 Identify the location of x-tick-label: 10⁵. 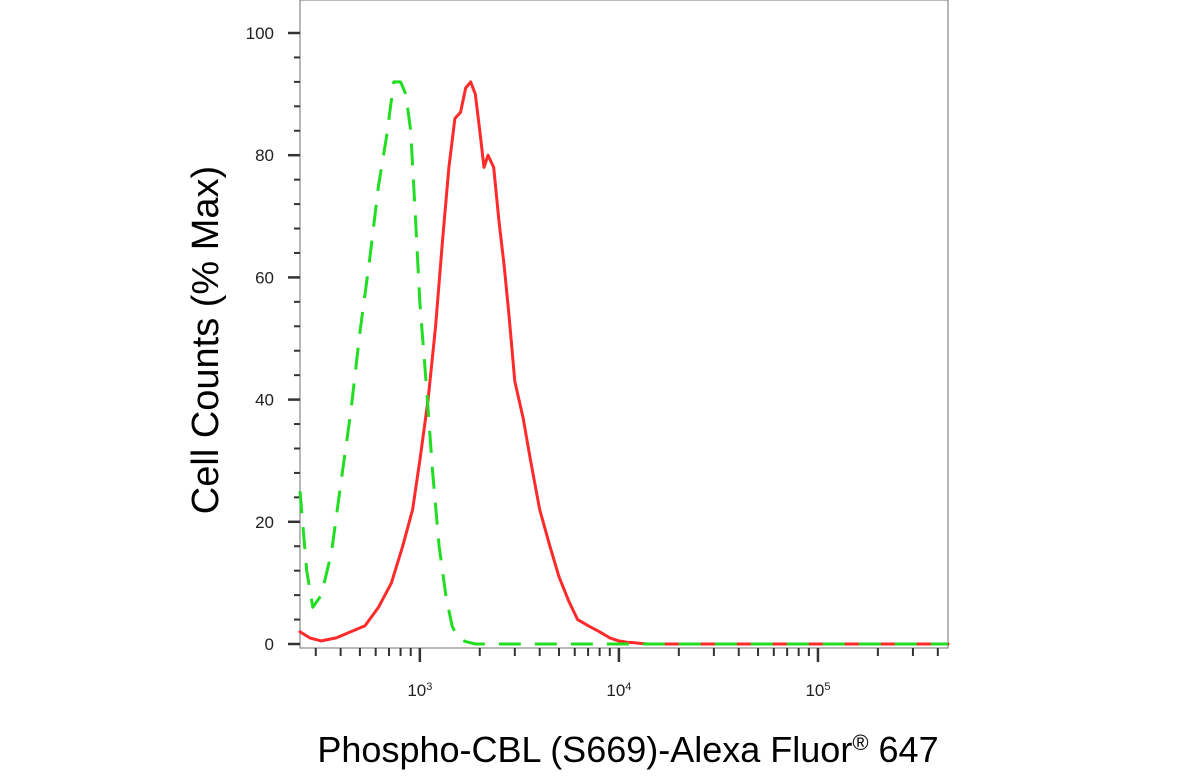
(817, 690).